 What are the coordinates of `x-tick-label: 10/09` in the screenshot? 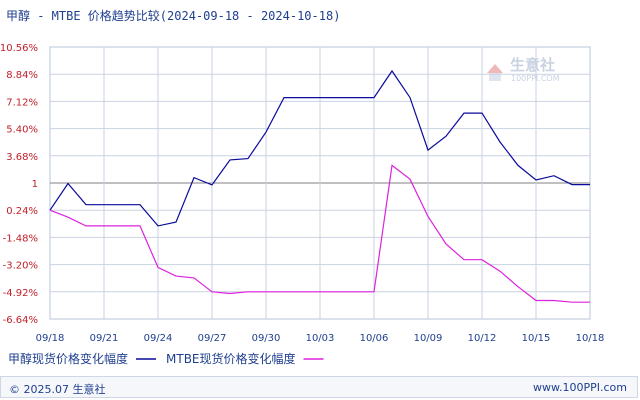 It's located at (428, 338).